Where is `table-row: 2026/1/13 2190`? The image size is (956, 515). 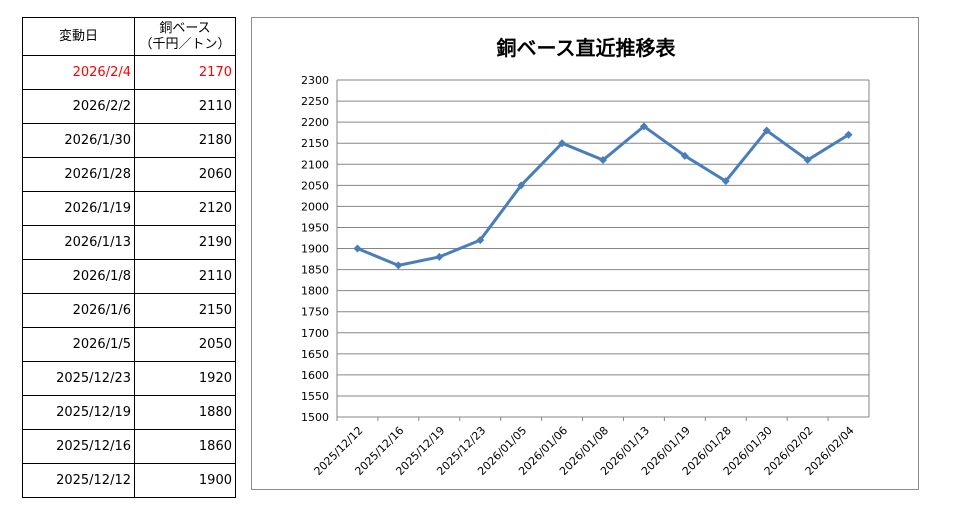 table-row: 2026/1/13 2190 is located at coordinates (129, 242).